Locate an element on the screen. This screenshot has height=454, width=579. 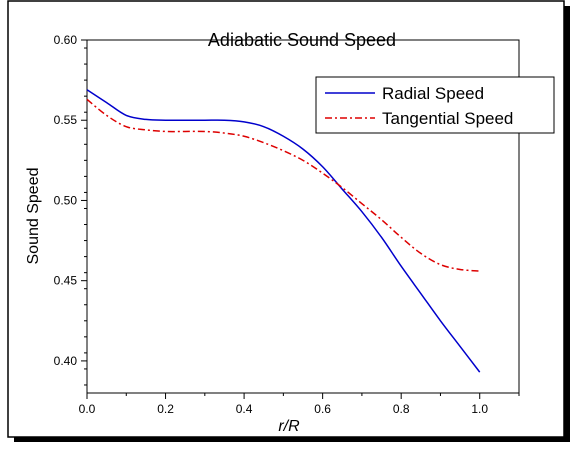
y-axis-ticks: 0.40 0.45 0.50 0.55 0.60 is located at coordinates (70, 209).